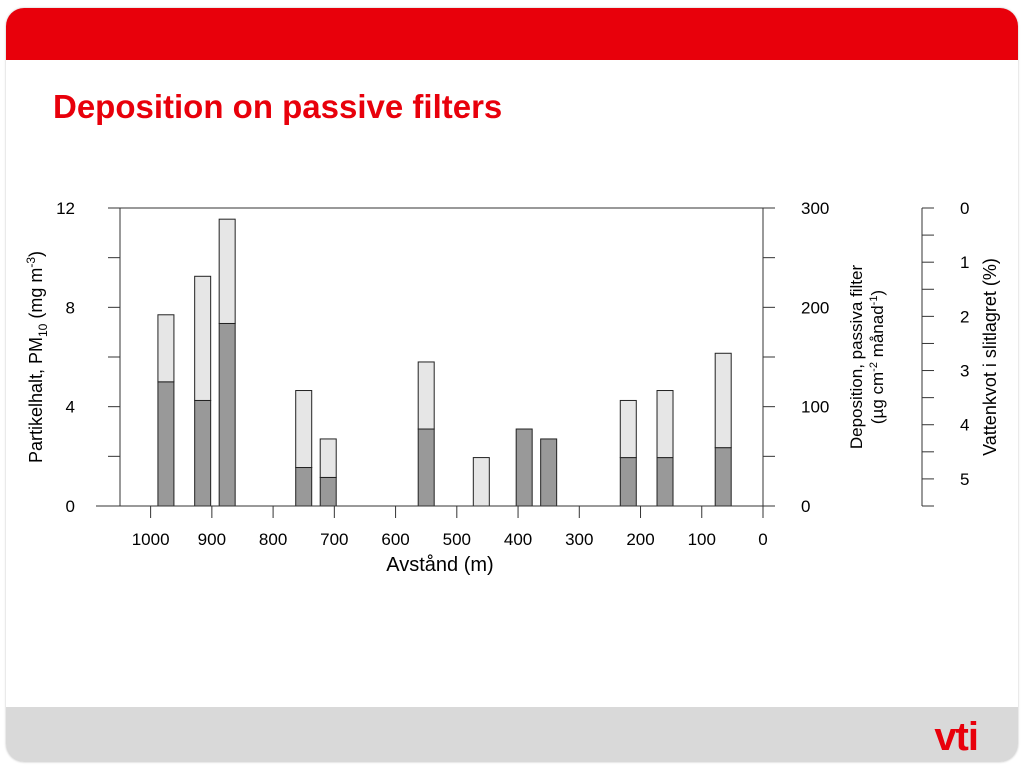 This screenshot has width=1024, height=768. Describe the element at coordinates (273, 539) in the screenshot. I see `x-tick-label: 800` at that location.